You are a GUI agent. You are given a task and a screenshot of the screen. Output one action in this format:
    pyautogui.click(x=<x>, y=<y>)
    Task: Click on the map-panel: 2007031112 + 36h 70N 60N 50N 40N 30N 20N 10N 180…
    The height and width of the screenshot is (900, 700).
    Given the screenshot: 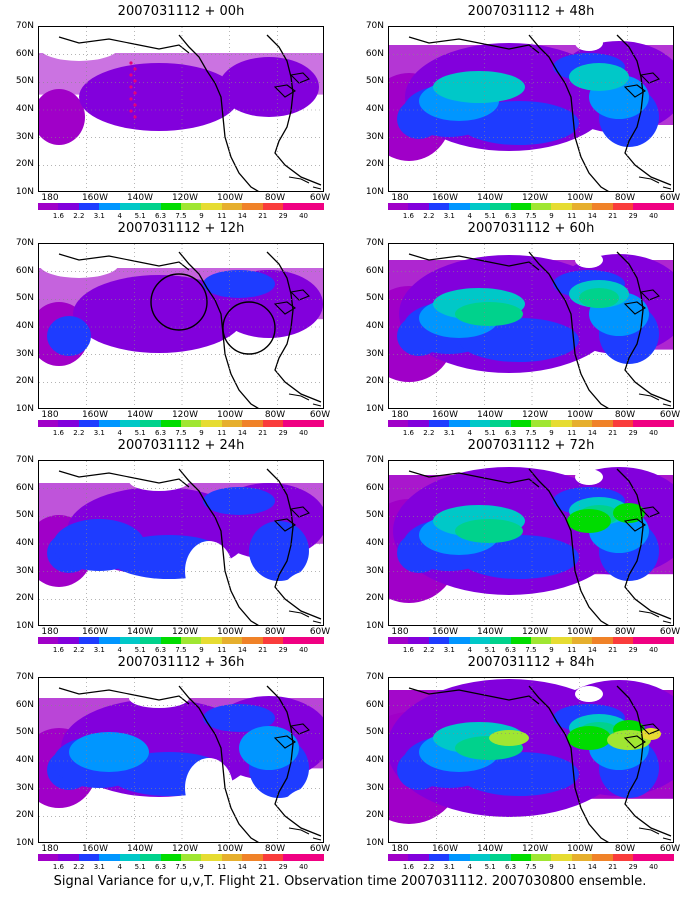 What is the action you would take?
    pyautogui.click(x=170, y=763)
    